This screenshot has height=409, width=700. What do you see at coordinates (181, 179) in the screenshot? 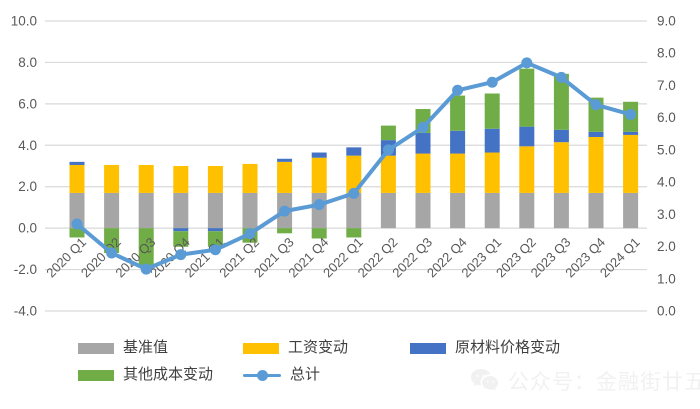
I see `bar-segment-工资变动-2020 Q4` at bounding box center [181, 179].